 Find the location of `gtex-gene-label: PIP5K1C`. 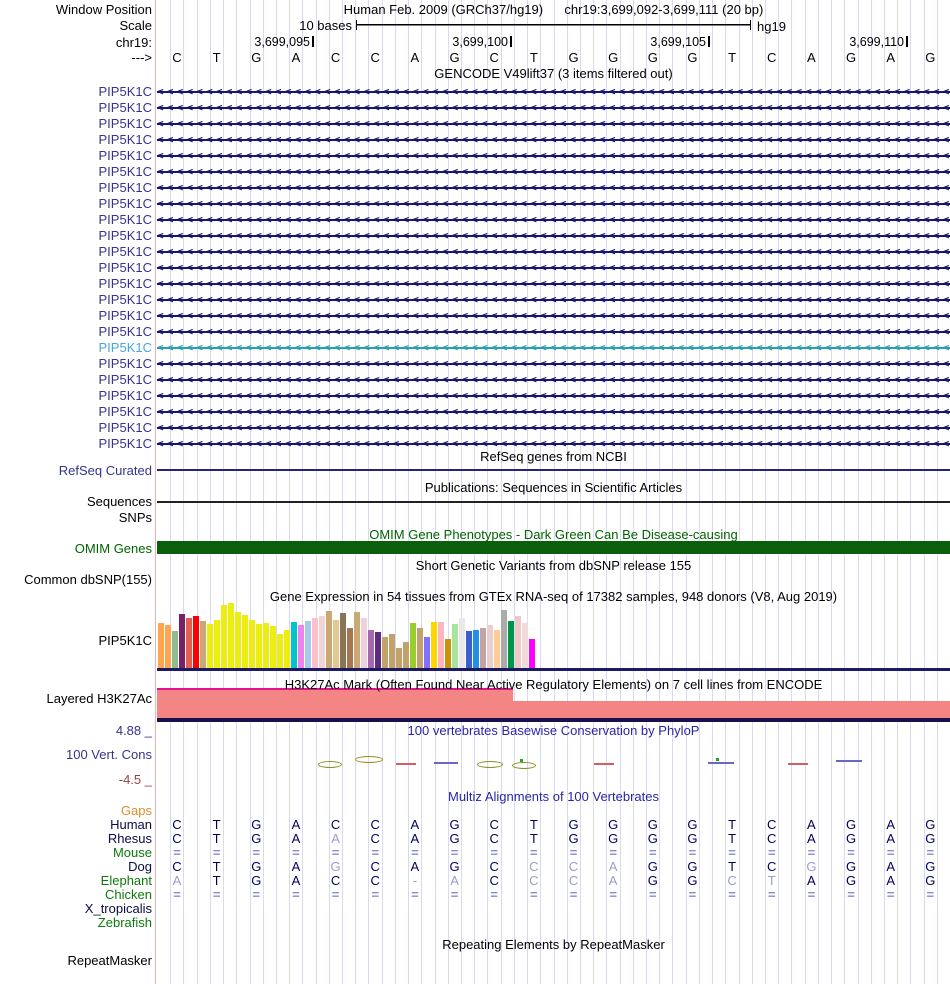

gtex-gene-label: PIP5K1C is located at coordinates (125, 640).